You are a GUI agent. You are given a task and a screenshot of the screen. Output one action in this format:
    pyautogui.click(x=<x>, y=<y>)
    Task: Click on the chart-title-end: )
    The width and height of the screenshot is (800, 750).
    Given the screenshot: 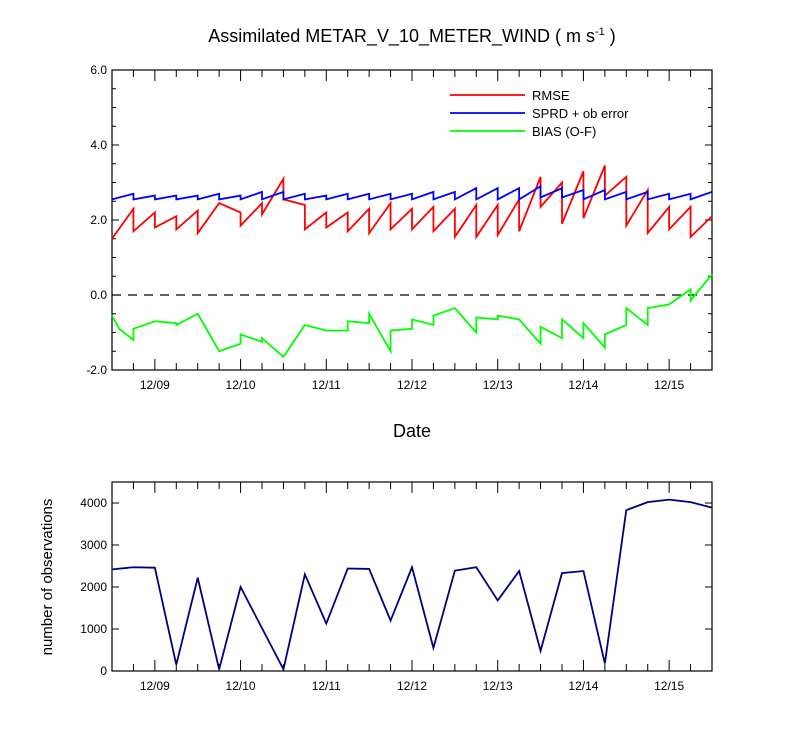 What is the action you would take?
    pyautogui.click(x=610, y=36)
    